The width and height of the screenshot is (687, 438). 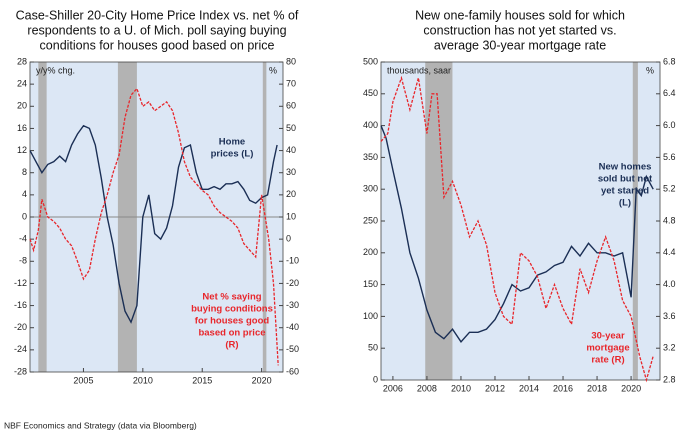 I want to click on y-tick-label: 500, so click(x=370, y=61).